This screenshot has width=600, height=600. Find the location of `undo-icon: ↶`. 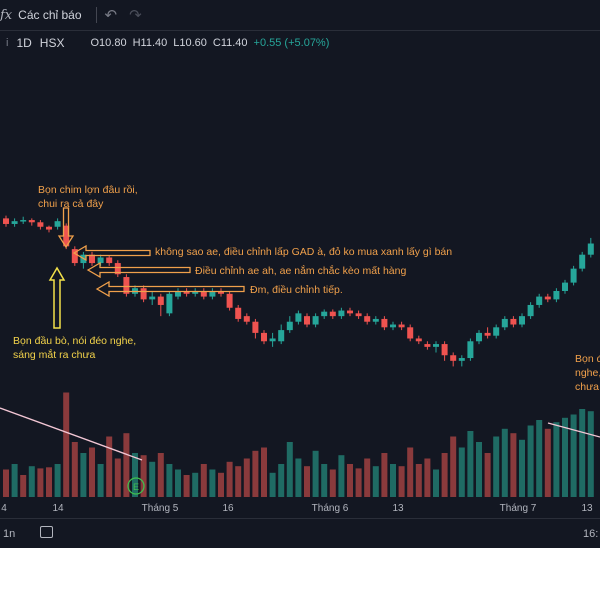

undo-icon: ↶ is located at coordinates (111, 15).